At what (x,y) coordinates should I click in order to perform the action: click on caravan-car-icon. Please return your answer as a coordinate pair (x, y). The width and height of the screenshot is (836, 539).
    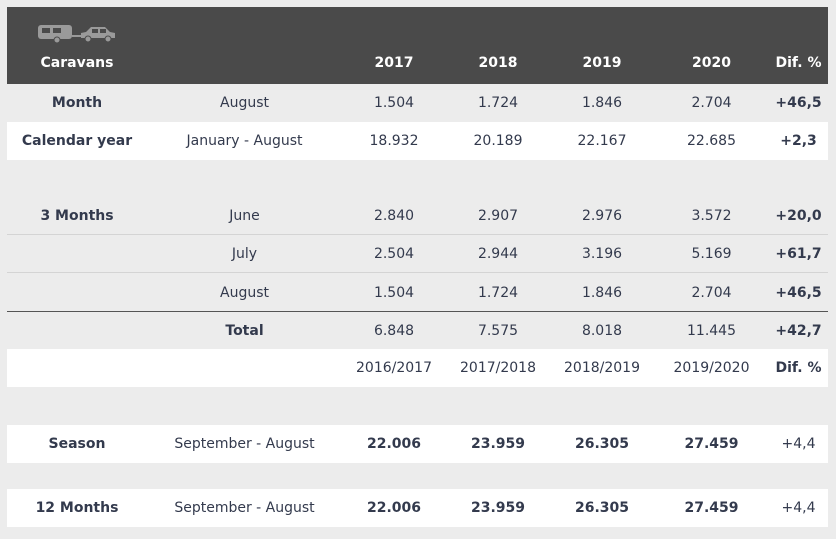
    Looking at the image, I should click on (76, 34).